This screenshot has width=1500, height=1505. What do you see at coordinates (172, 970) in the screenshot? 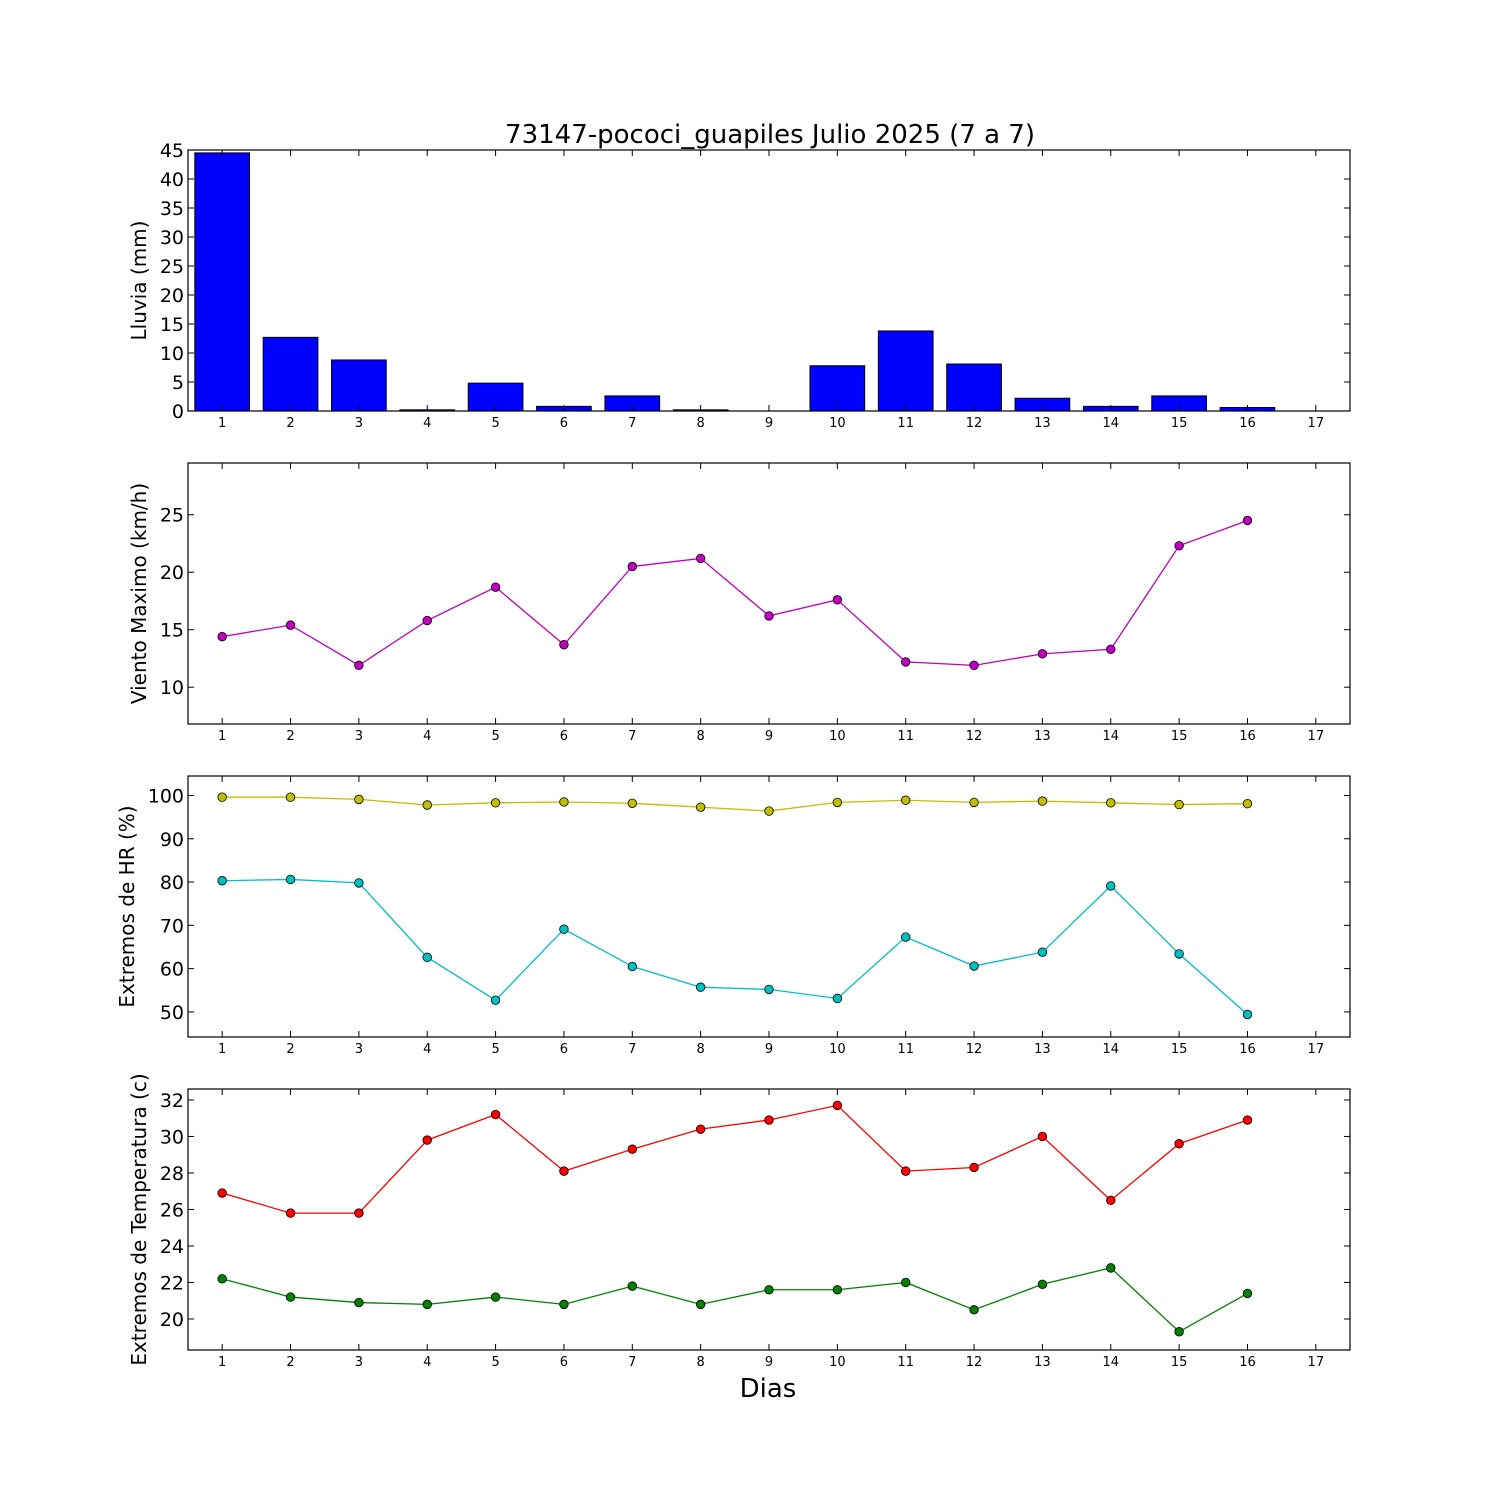
I see `y-tick-label: 60` at bounding box center [172, 970].